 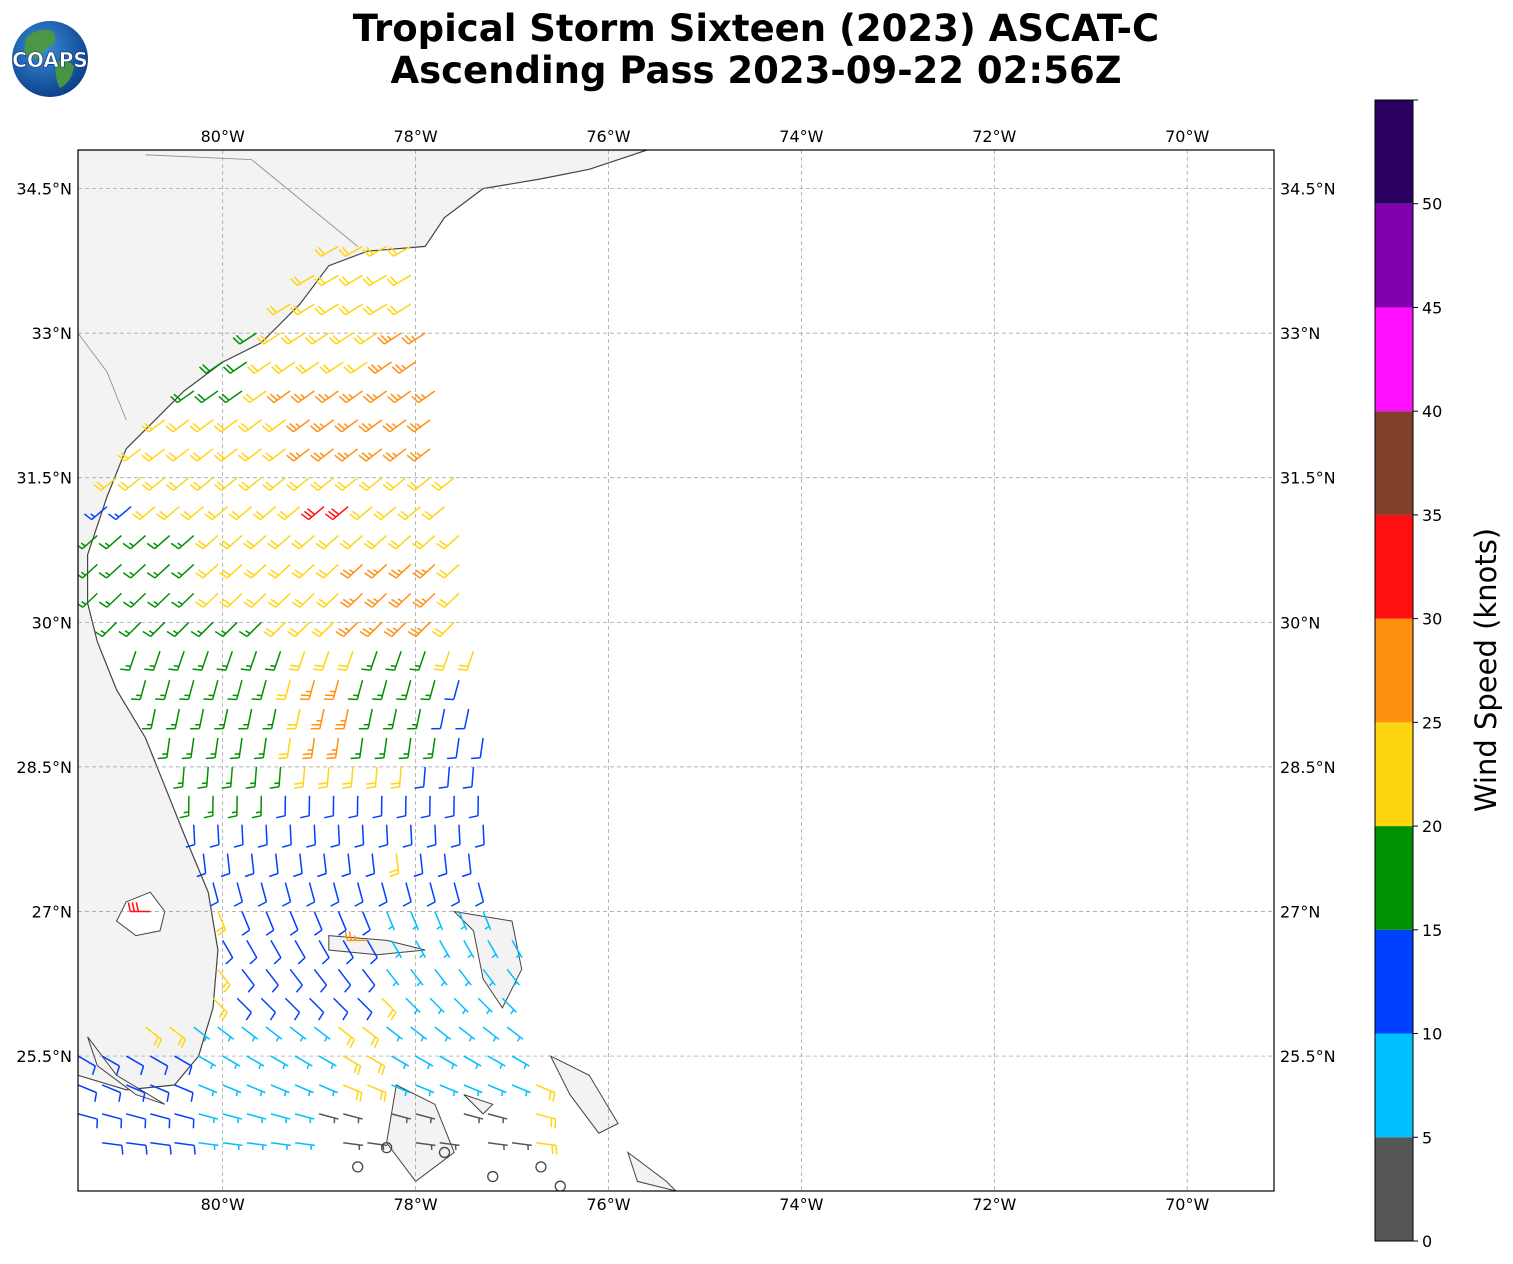 What do you see at coordinates (1432, 411) in the screenshot?
I see `colorbar-tick-label: 40` at bounding box center [1432, 411].